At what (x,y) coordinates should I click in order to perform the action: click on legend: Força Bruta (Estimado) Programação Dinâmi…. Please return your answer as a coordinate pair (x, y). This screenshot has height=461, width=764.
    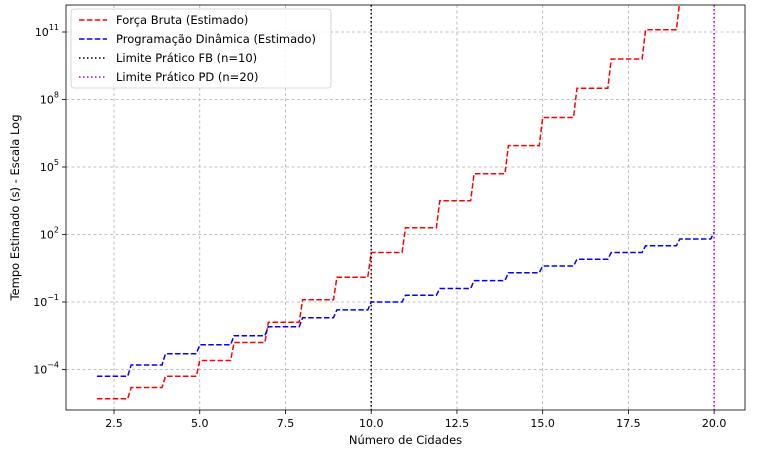
    Looking at the image, I should click on (201, 48).